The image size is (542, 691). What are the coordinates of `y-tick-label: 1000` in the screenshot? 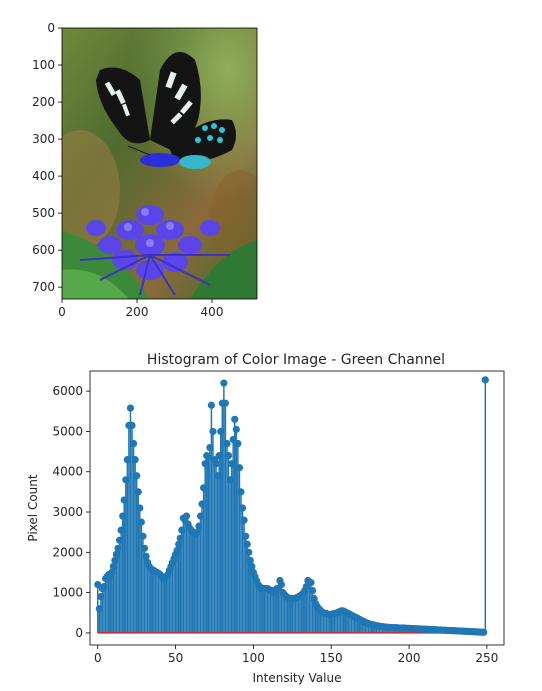 It's located at (67, 593).